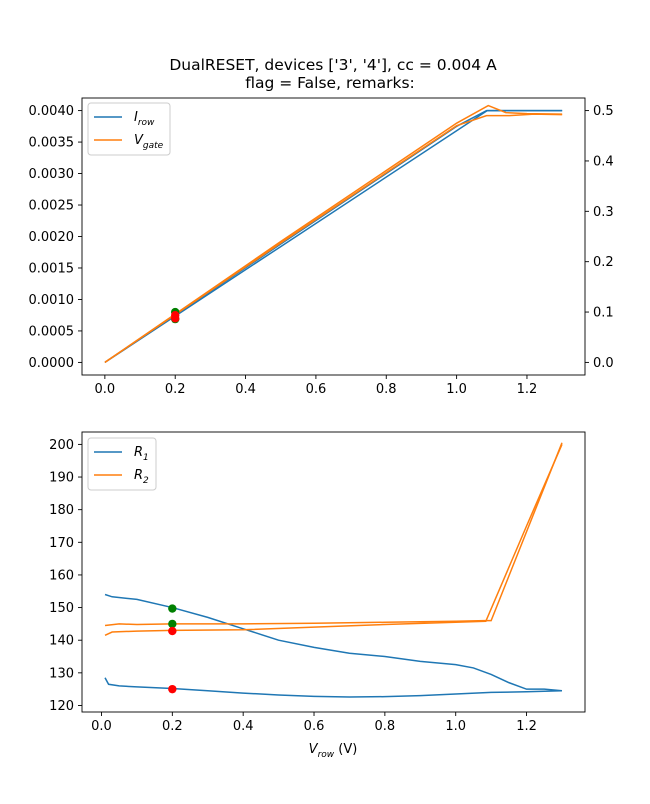 This screenshot has height=804, width=650. What do you see at coordinates (52, 111) in the screenshot?
I see `y-left-tick-label: 0.0040` at bounding box center [52, 111].